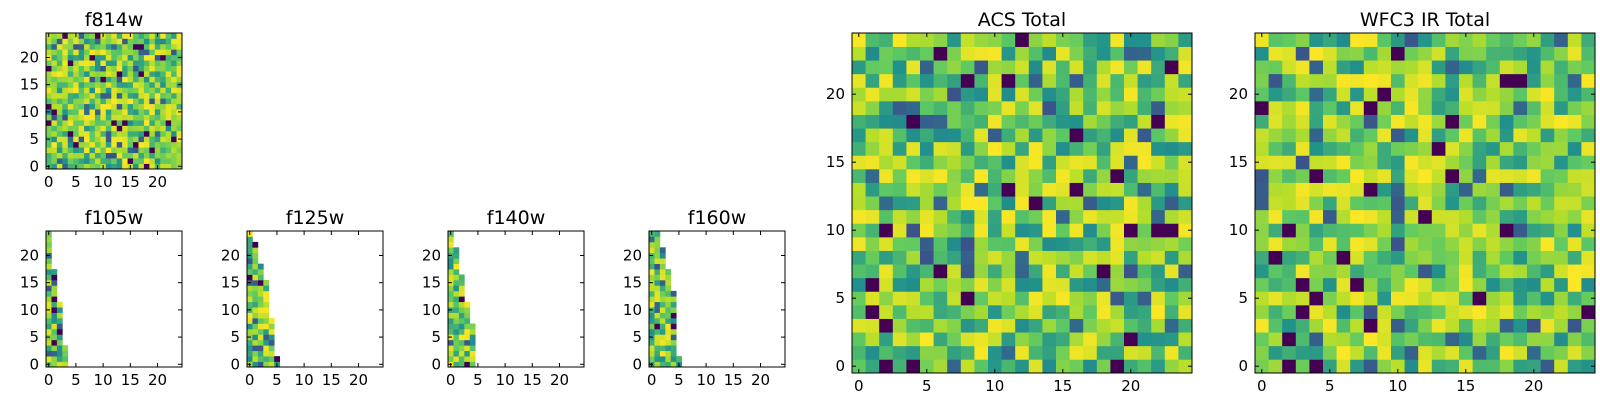 The height and width of the screenshot is (400, 1600). Describe the element at coordinates (431, 256) in the screenshot. I see `y-tick-label: 20` at that location.